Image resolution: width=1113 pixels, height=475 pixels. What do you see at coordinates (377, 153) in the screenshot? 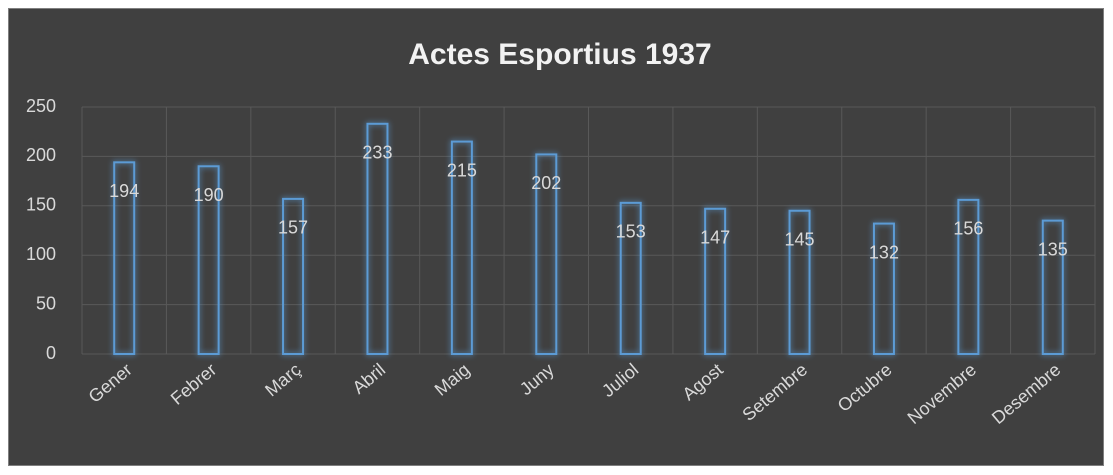
I see `data-label: 233` at bounding box center [377, 153].